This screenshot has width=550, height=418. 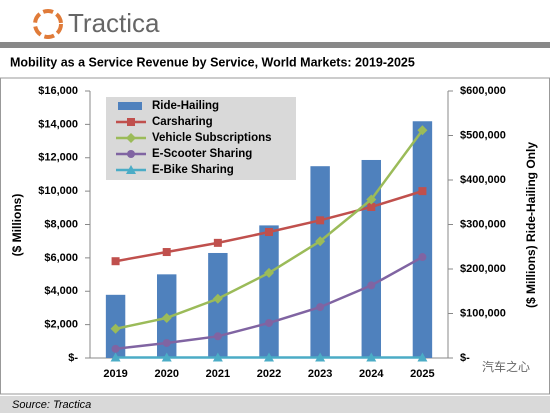 I want to click on y2-tick-label: $-, so click(x=465, y=358).